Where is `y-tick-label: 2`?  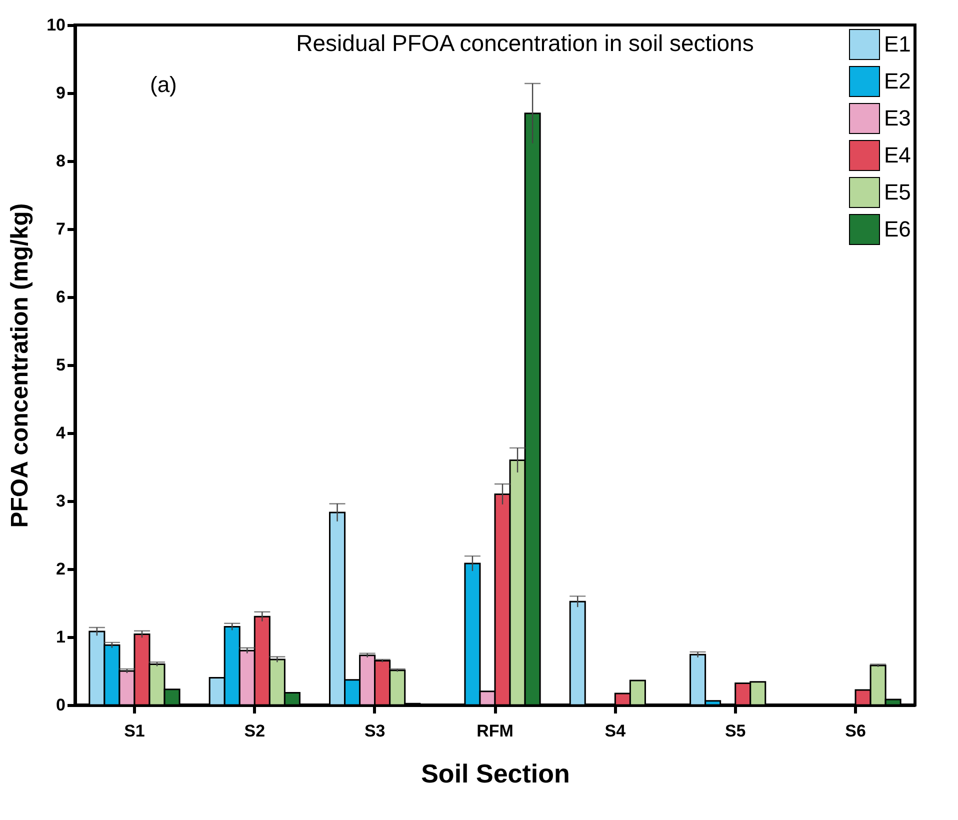
y-tick-label: 2 is located at coordinates (61, 569).